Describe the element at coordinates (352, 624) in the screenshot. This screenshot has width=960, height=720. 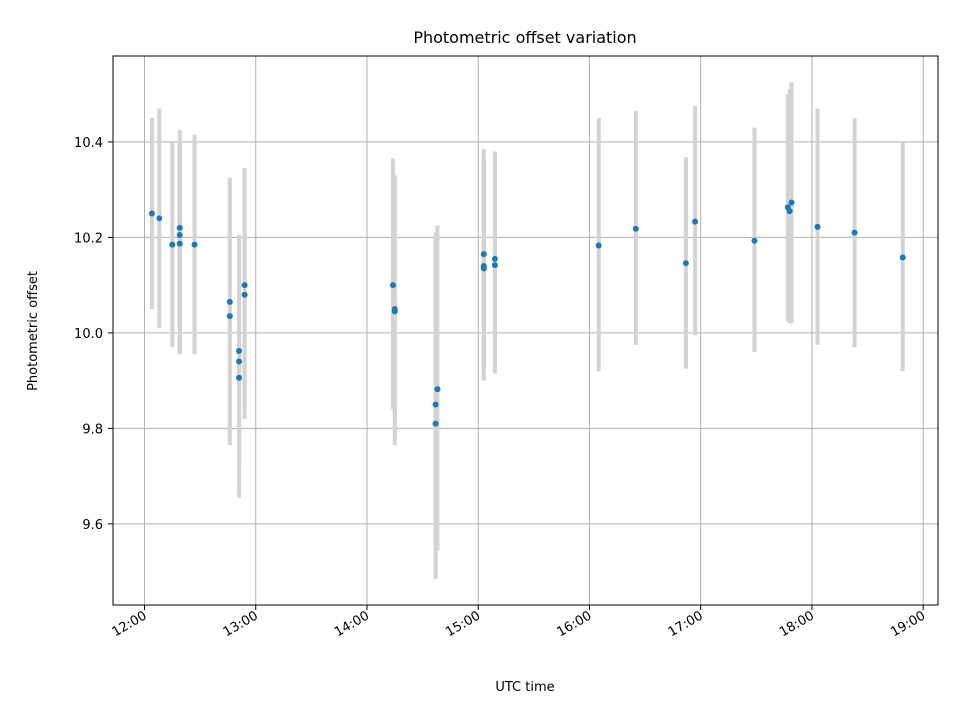
I see `x-tick-label: 14:00` at that location.